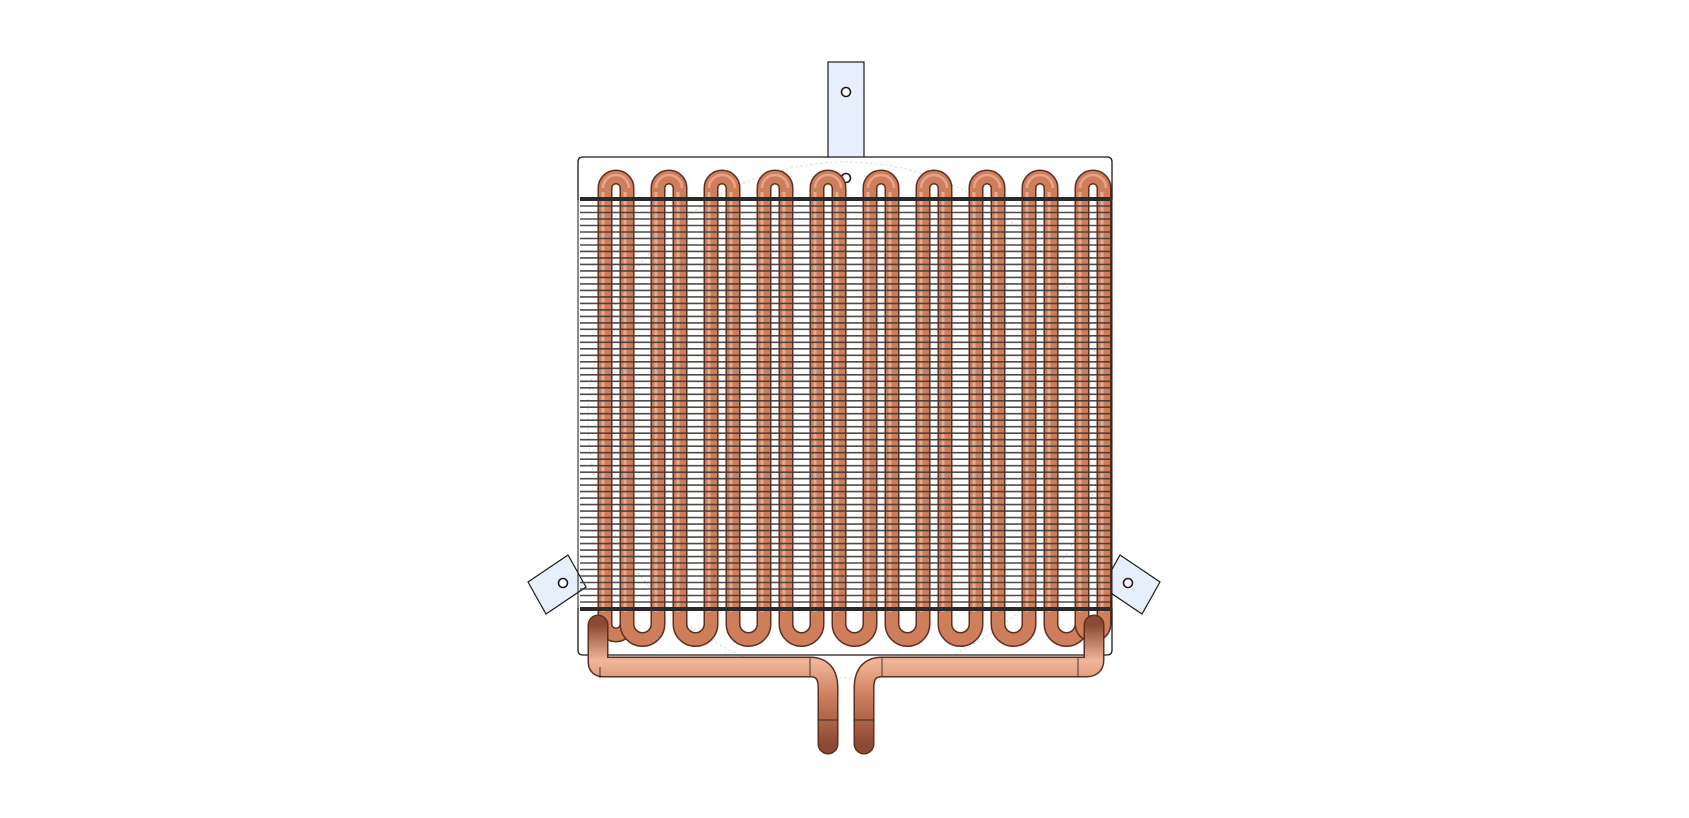 This screenshot has height=818, width=1689. What do you see at coordinates (563, 583) in the screenshot?
I see `left-bracket-hole` at bounding box center [563, 583].